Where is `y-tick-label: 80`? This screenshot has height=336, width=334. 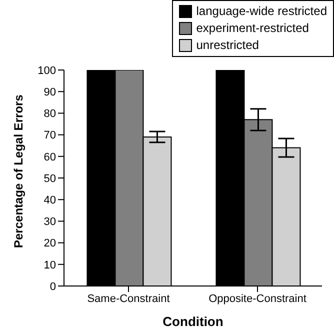
y-tick-label: 80 is located at coordinates (50, 114).